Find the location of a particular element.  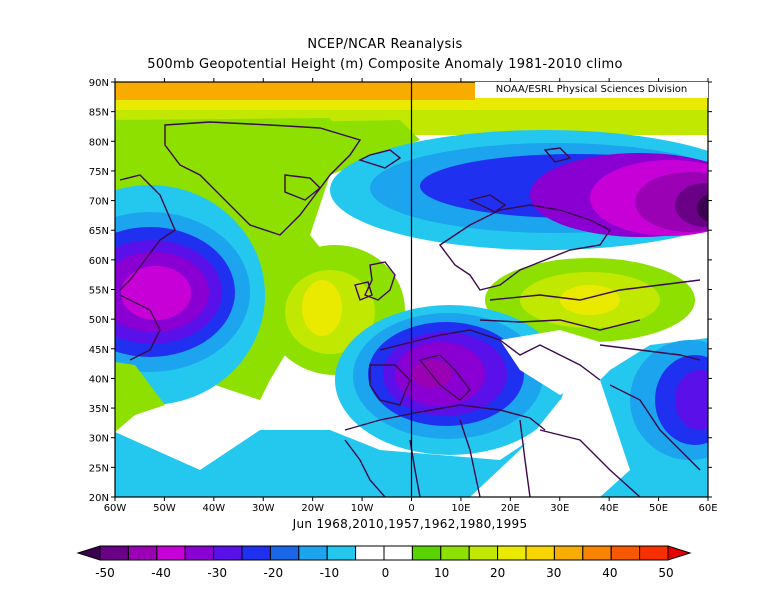

color-bar-labels: -50 -40 -30 -20 -10 0 10 20 30 40 50 is located at coordinates (384, 573).